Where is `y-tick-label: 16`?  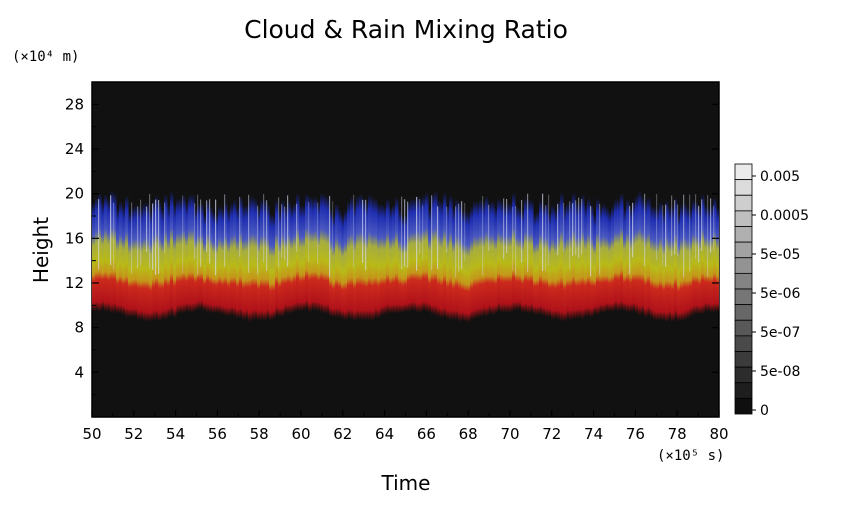
y-tick-label: 16 is located at coordinates (74, 238).